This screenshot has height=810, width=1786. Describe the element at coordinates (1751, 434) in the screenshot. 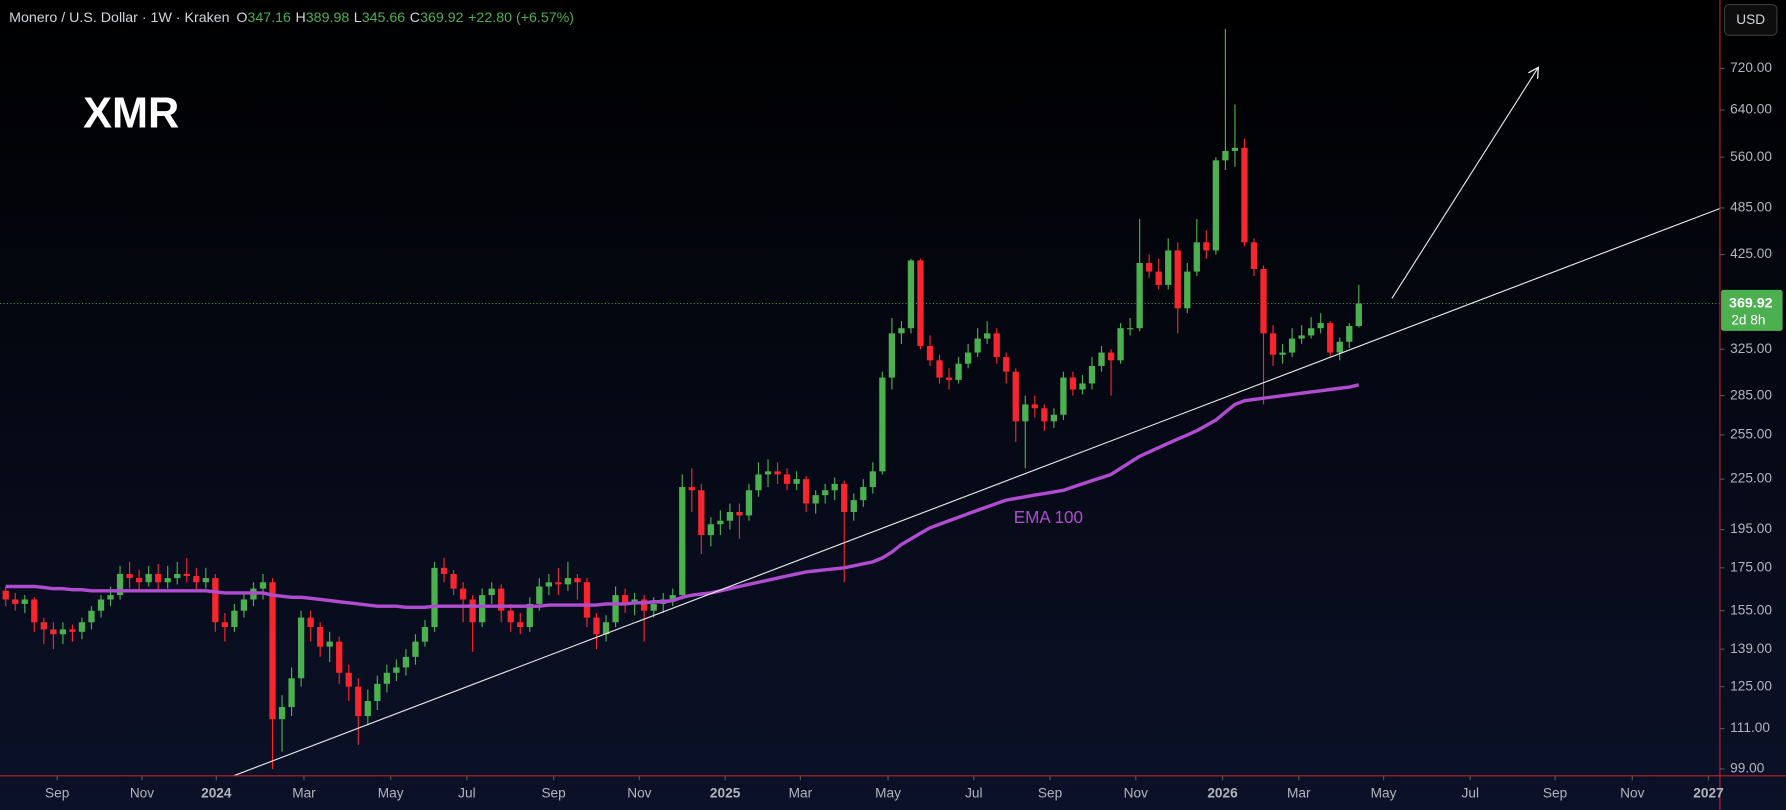

I see `y-tick-label: 255.00` at that location.